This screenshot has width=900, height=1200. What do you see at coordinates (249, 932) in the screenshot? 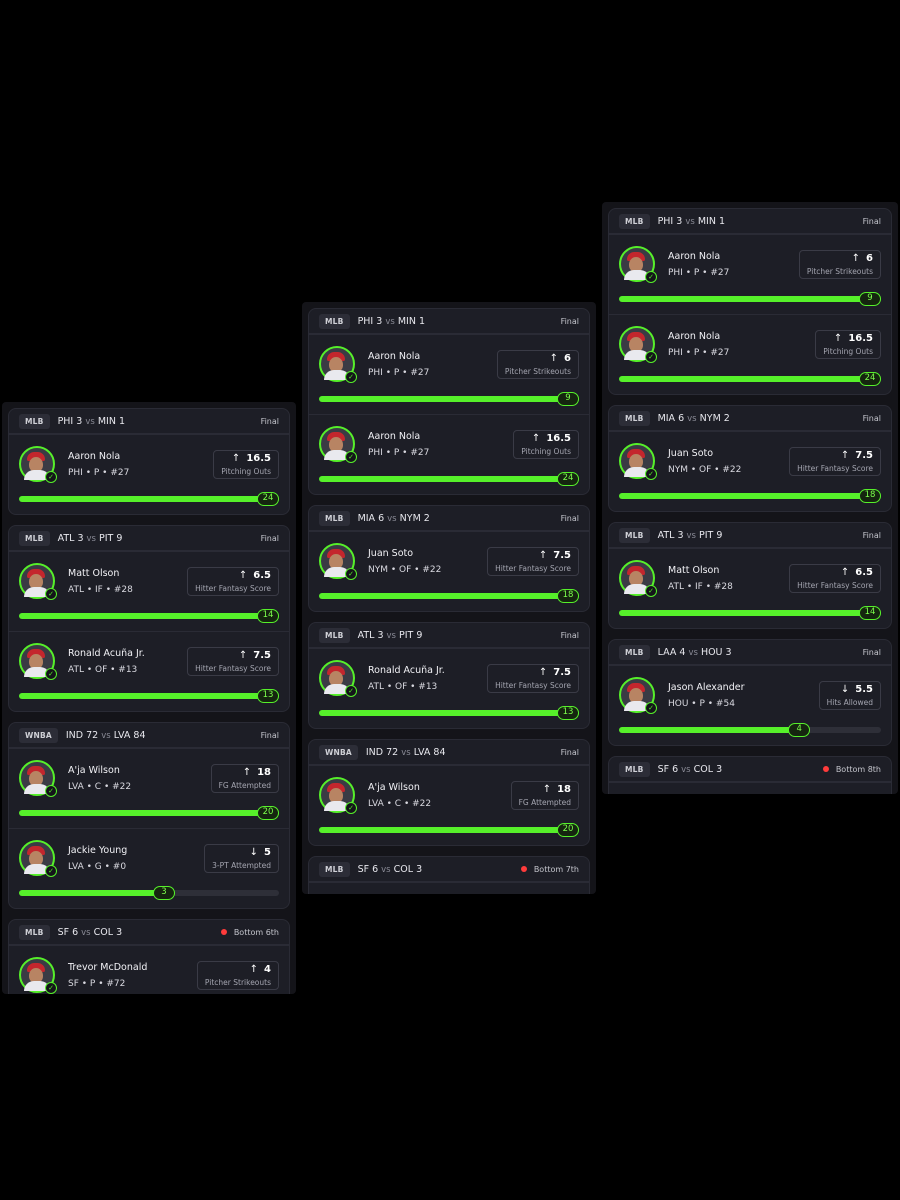
I see `game-status: Bottom 6th` at bounding box center [249, 932].